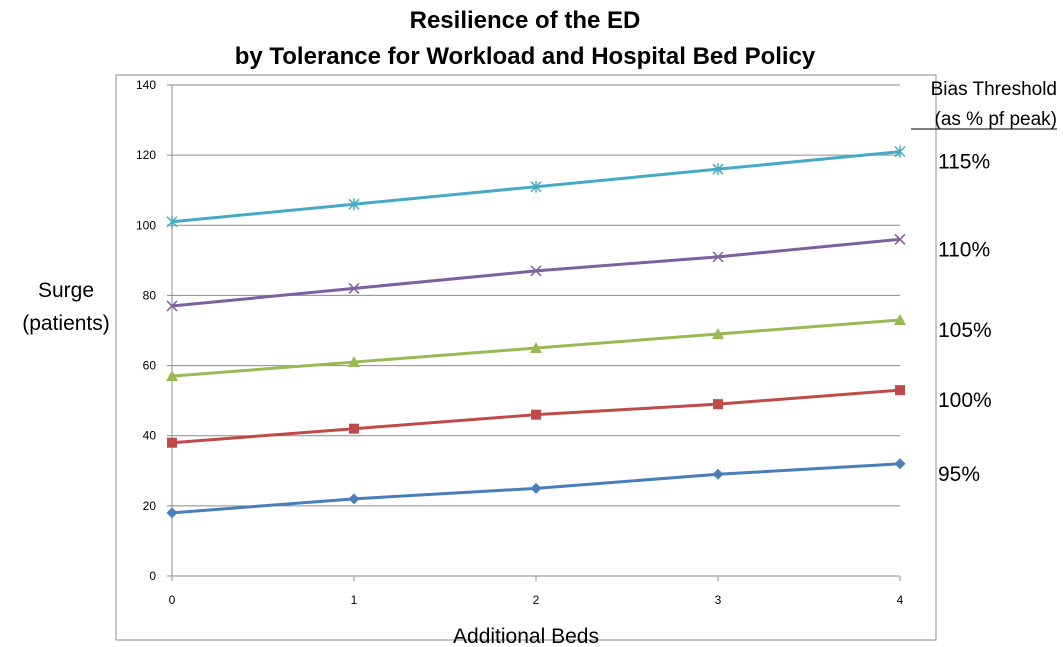  What do you see at coordinates (996, 119) in the screenshot?
I see `legend-title-line-2: (as % pf peak)` at bounding box center [996, 119].